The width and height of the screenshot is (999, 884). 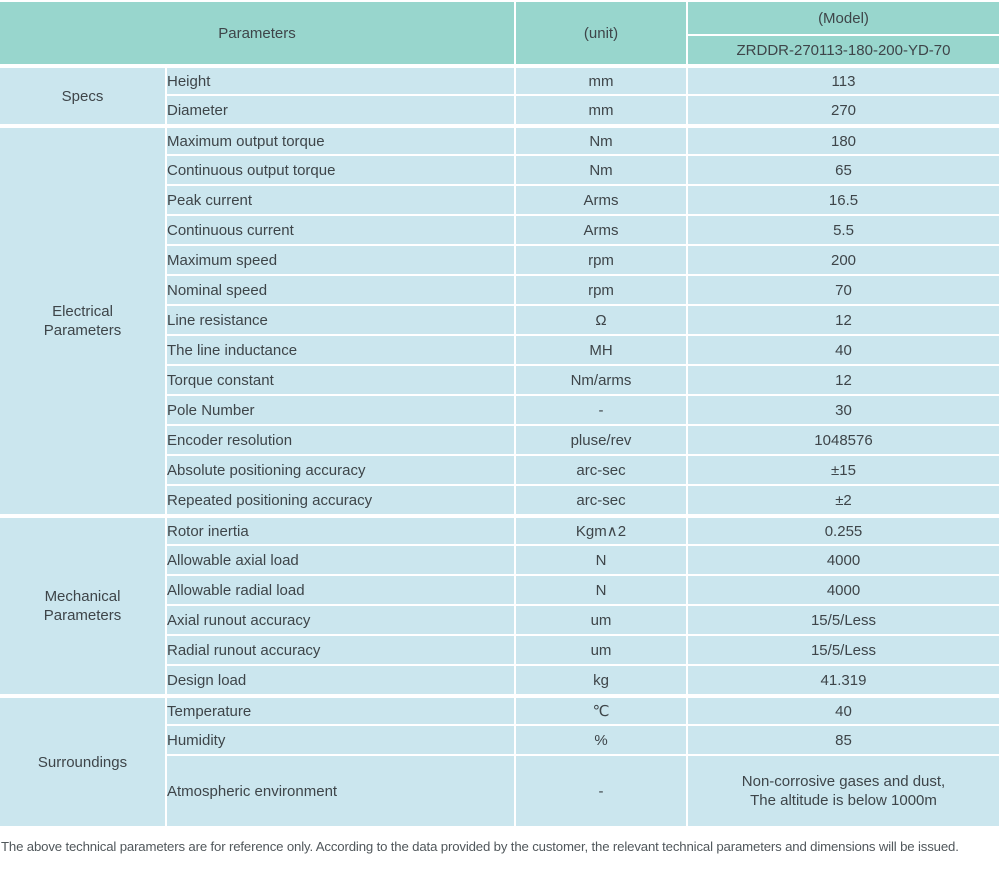 What do you see at coordinates (258, 33) in the screenshot?
I see `header-parameters: Parameters` at bounding box center [258, 33].